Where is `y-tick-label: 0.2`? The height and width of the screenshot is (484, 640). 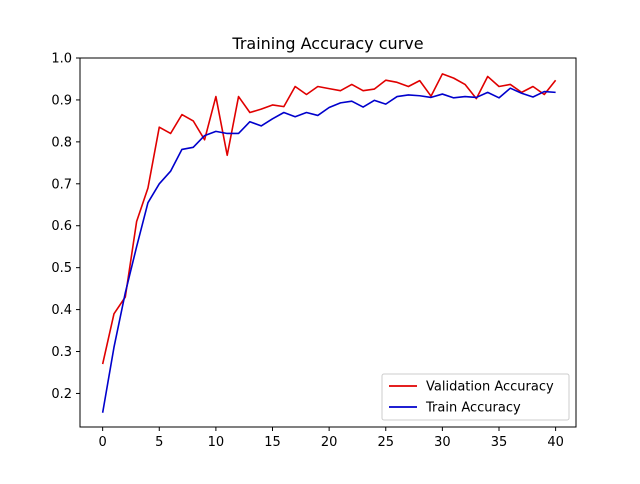
y-tick-label: 0.2 is located at coordinates (61, 394).